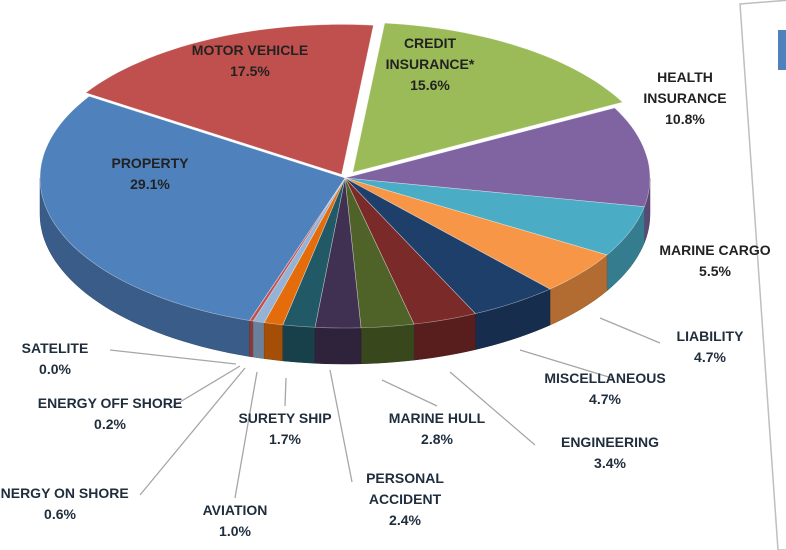  What do you see at coordinates (110, 424) in the screenshot?
I see `value-label: 0.2%` at bounding box center [110, 424].